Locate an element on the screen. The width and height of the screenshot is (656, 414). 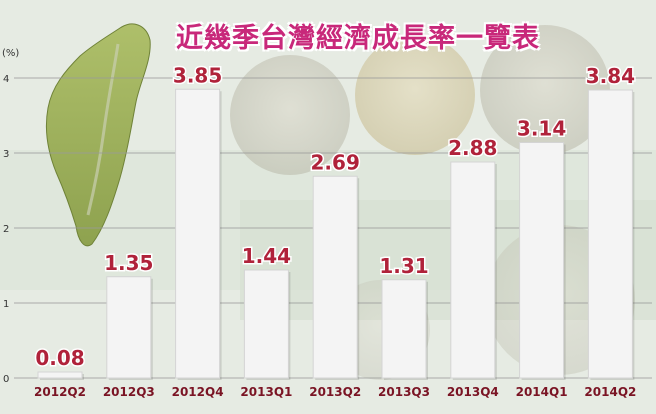
y-axis-unit: (%) is located at coordinates (11, 53).